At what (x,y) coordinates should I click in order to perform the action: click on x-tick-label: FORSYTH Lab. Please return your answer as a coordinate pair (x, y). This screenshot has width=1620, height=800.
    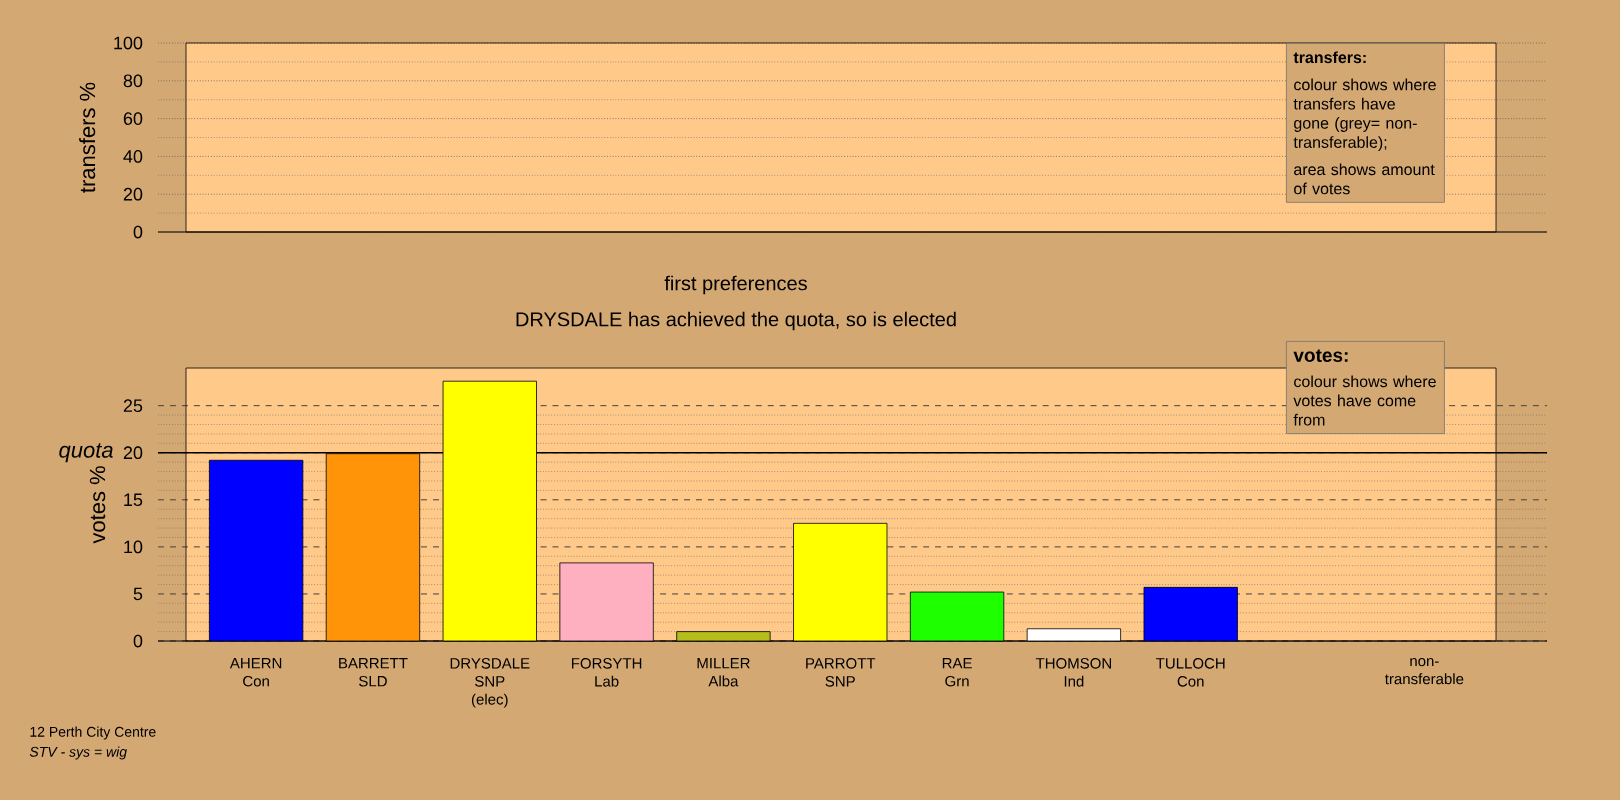
    Looking at the image, I should click on (606, 672).